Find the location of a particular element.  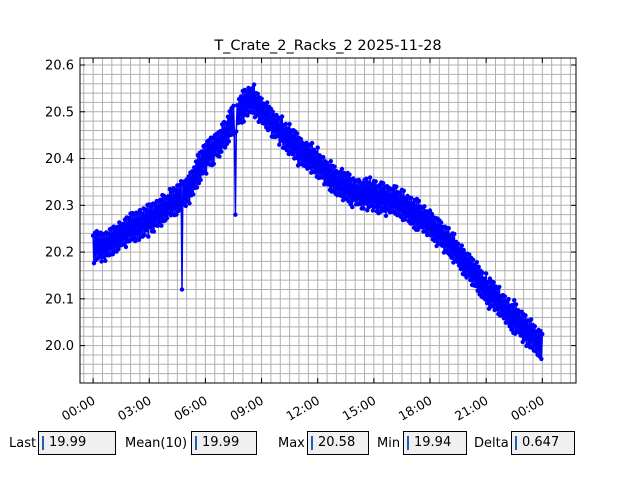

stat-value-mean: 19.99 is located at coordinates (224, 443).